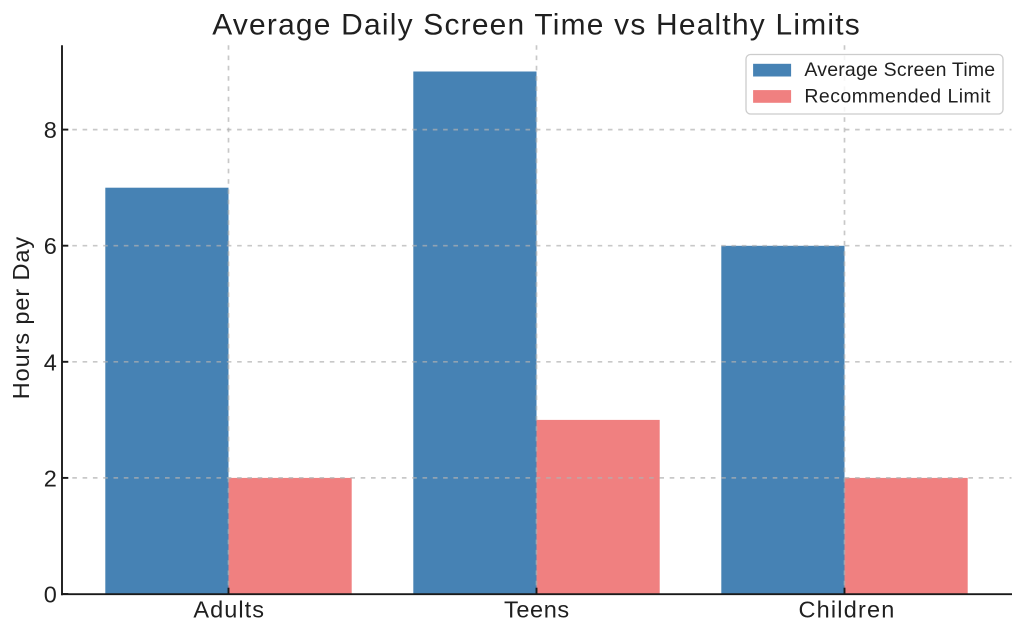 The width and height of the screenshot is (1024, 635). I want to click on svg-text: Teens, so click(537, 610).